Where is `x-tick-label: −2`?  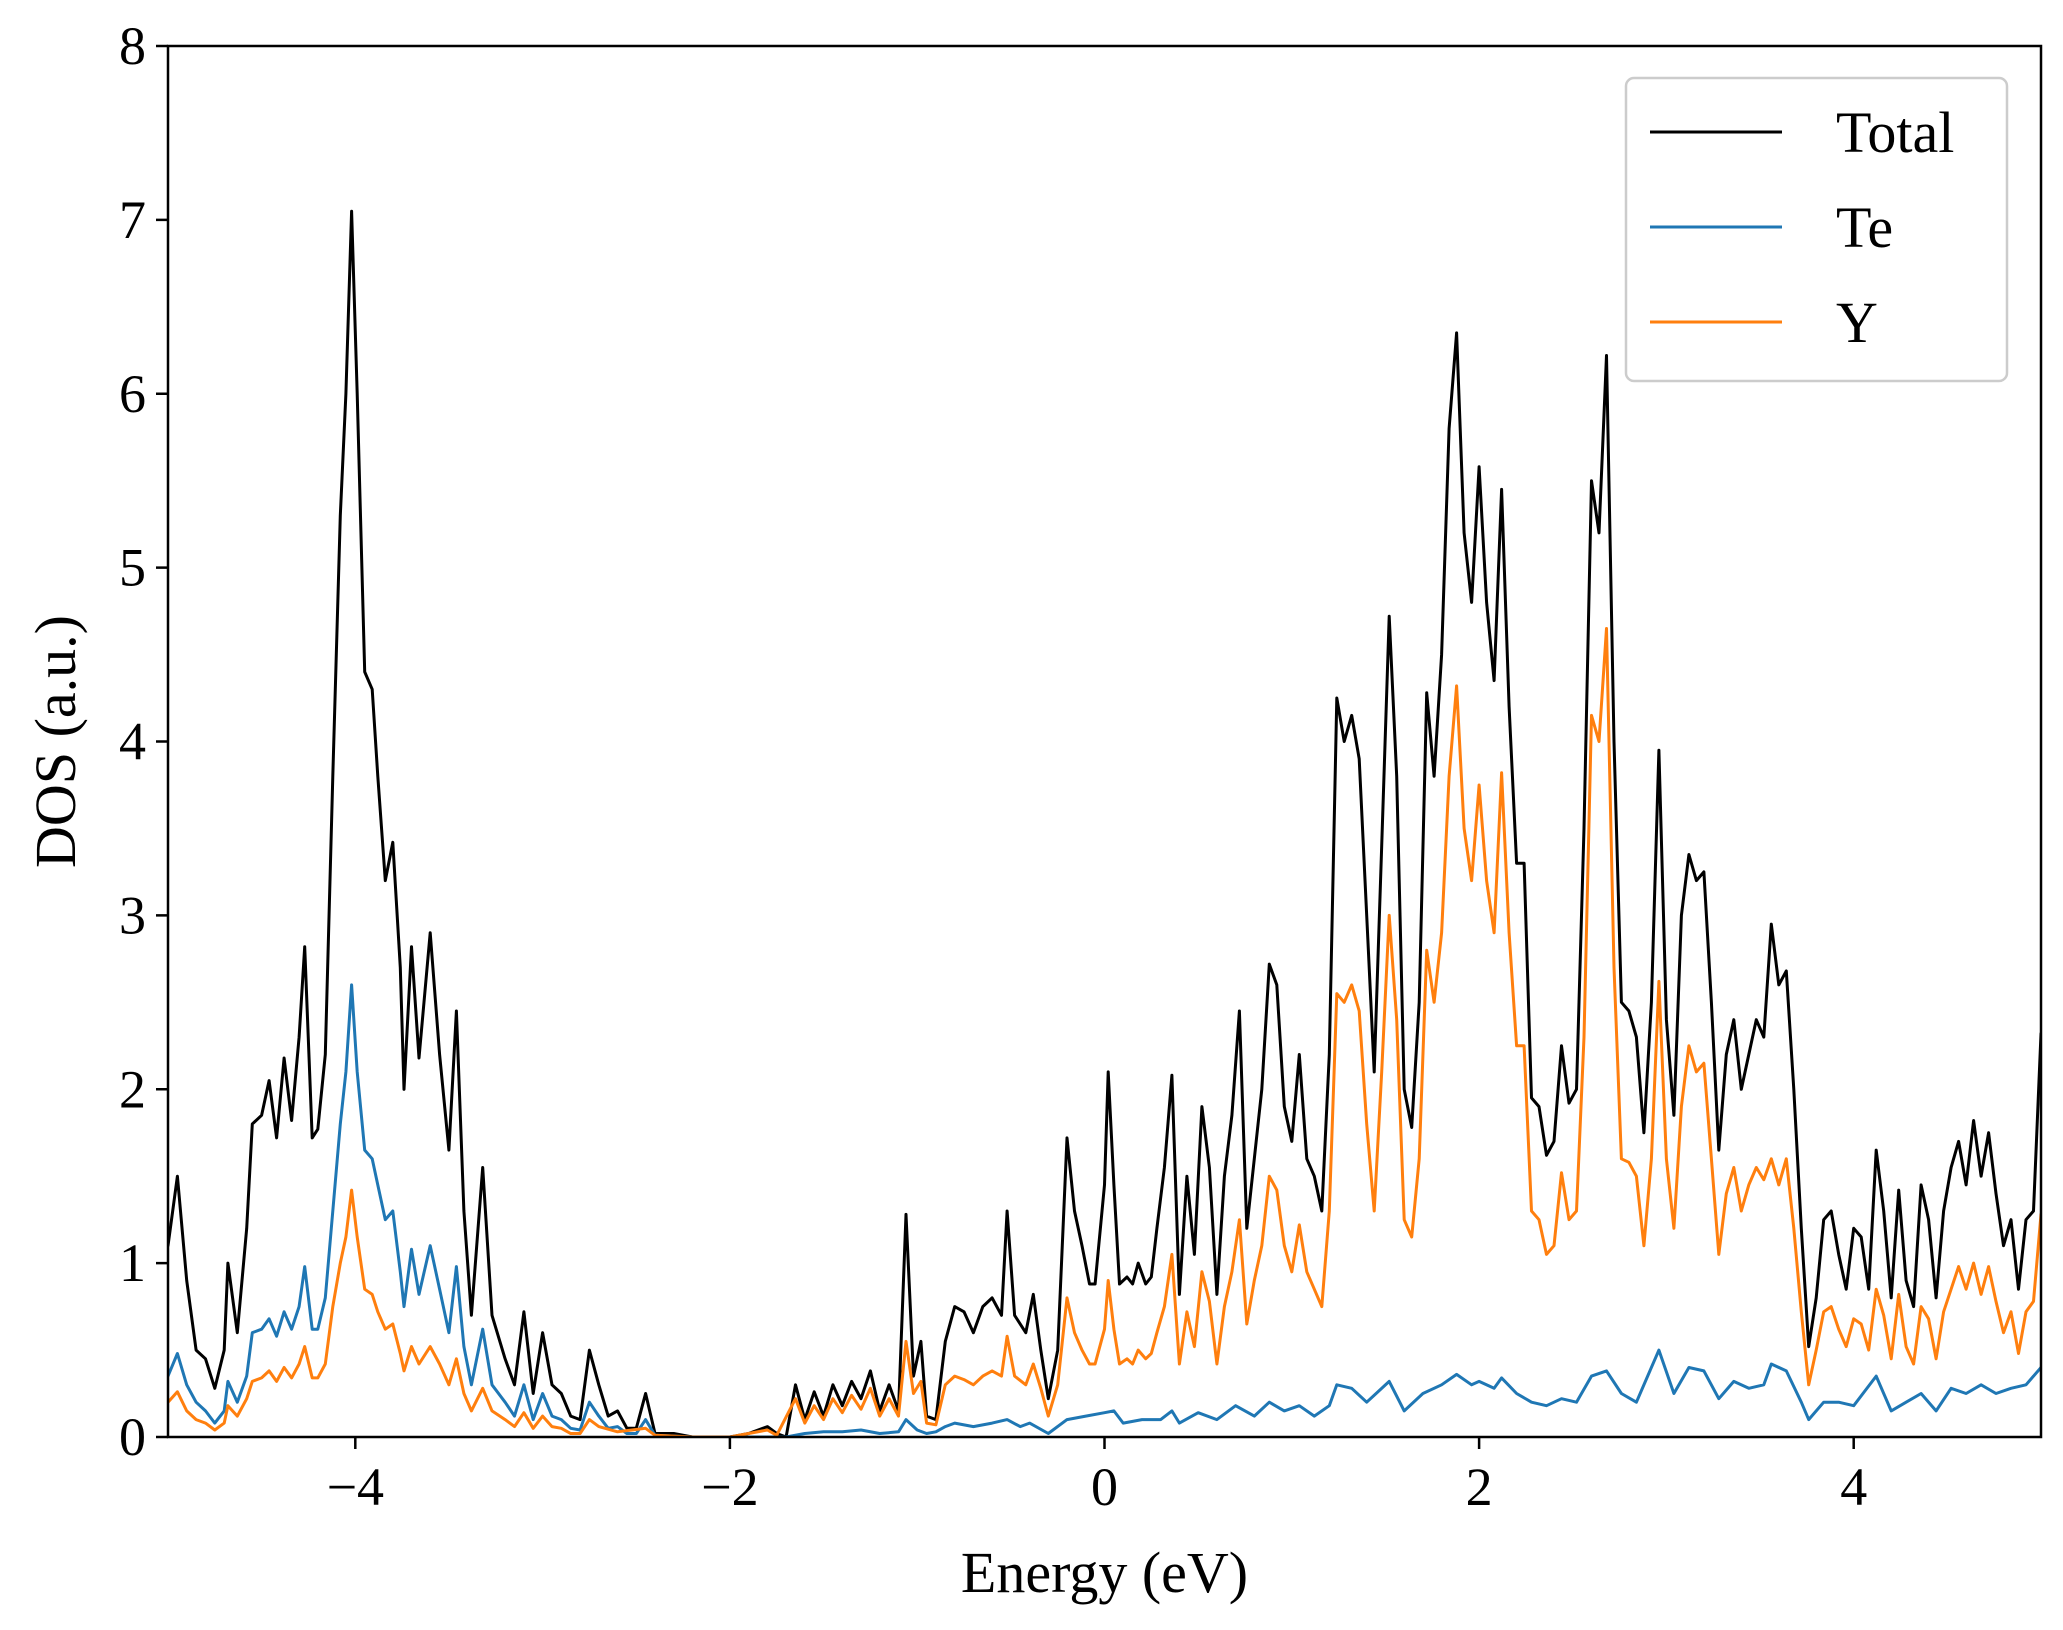 x-tick-label: −2 is located at coordinates (729, 1487).